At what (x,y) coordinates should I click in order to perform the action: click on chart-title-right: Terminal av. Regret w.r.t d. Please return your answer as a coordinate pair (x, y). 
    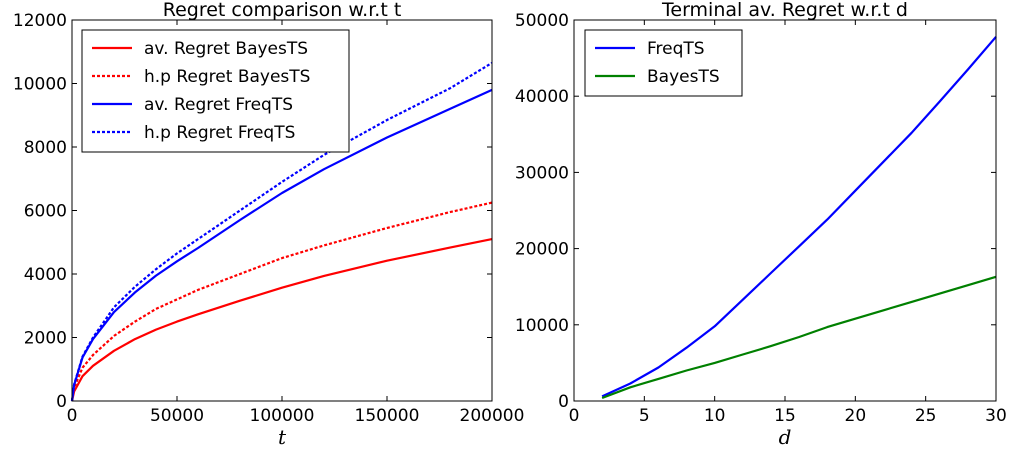
    Looking at the image, I should click on (784, 10).